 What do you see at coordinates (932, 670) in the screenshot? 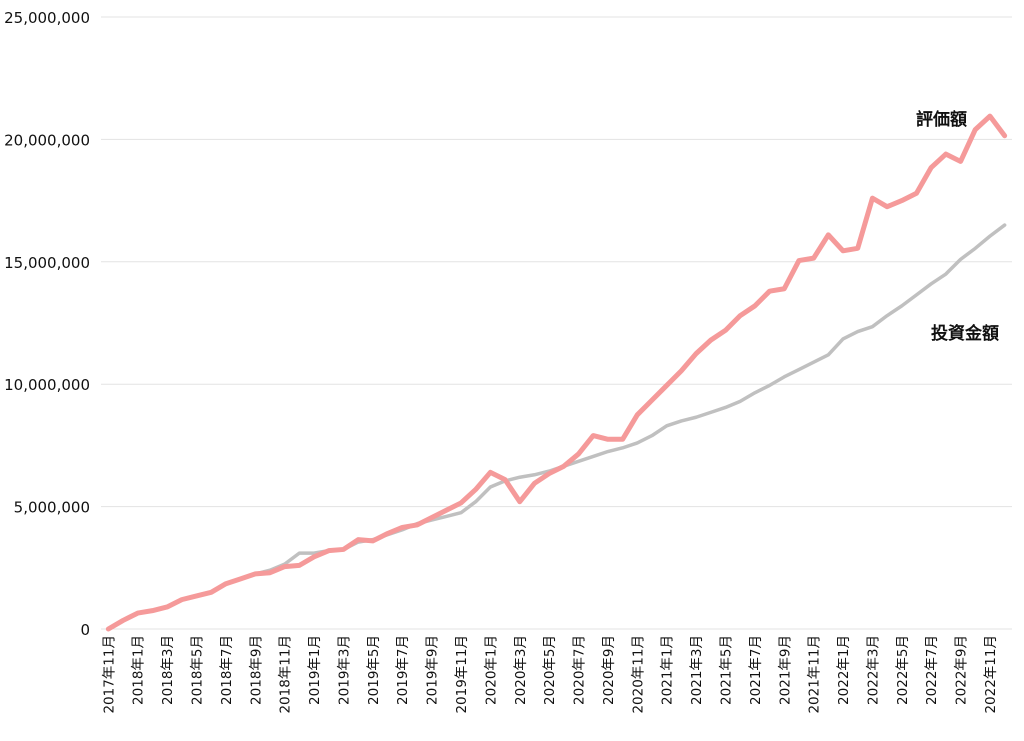
I see `x-tick-label: 2022年7月` at bounding box center [932, 670].